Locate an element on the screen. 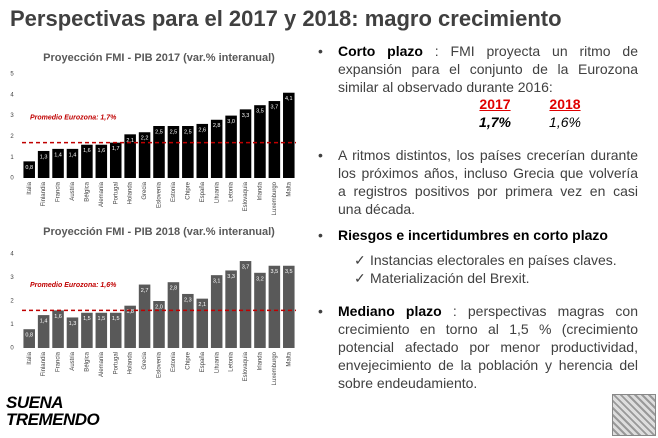 This screenshot has width=658, height=438. value-label: 2,2 is located at coordinates (145, 139).